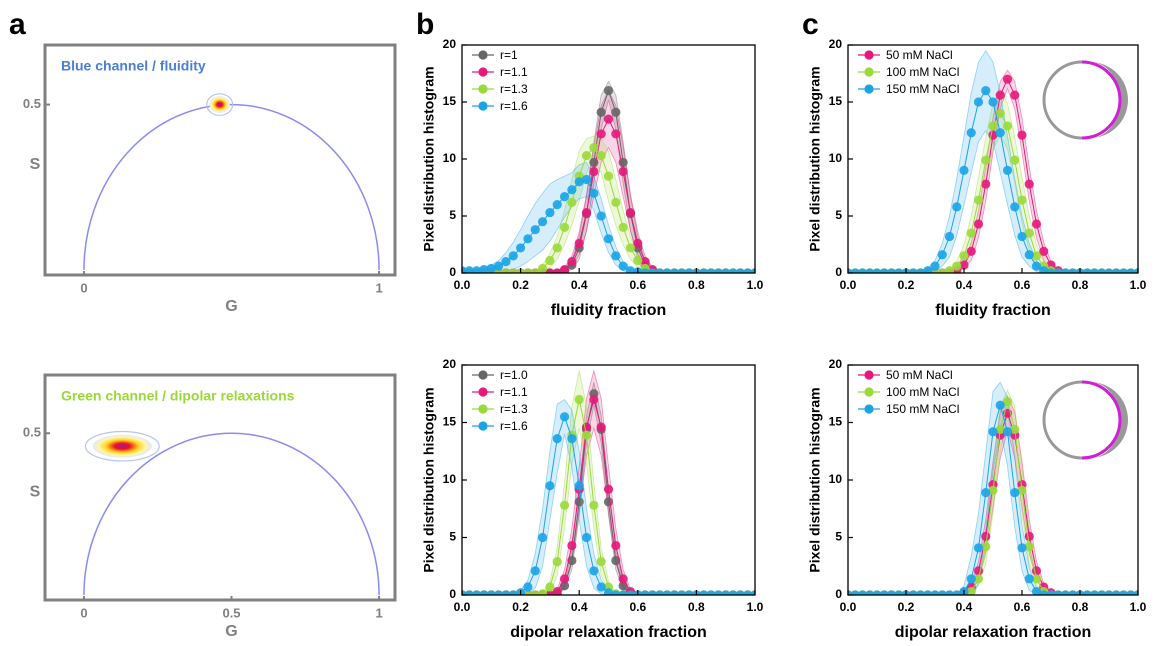  I want to click on legend-label: r=1.3, so click(514, 89).